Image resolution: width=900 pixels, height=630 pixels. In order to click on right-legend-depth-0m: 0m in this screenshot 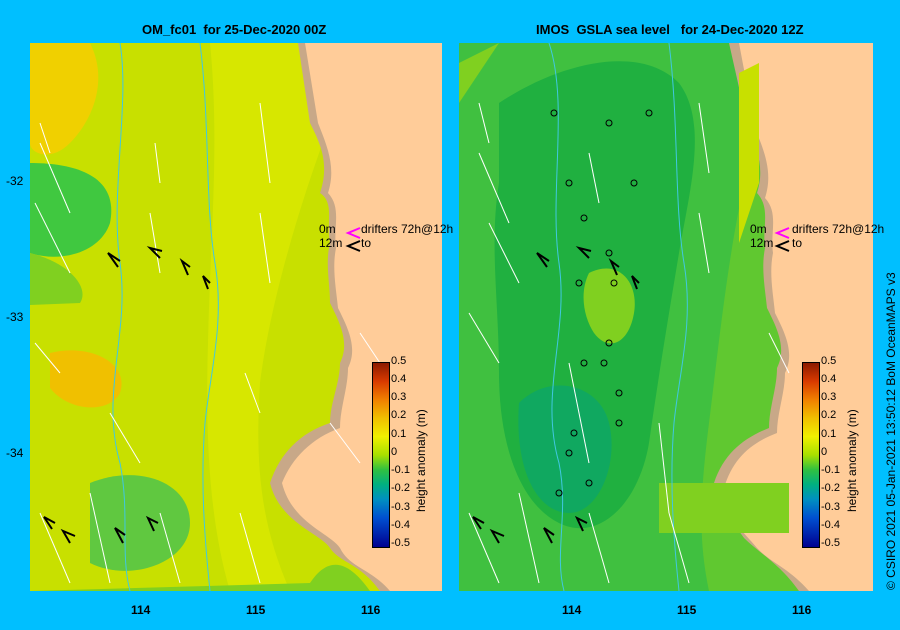, I will do `click(758, 229)`.